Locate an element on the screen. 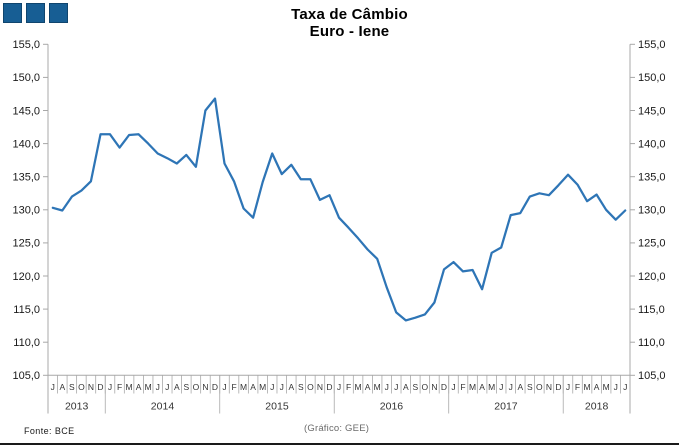 This screenshot has width=679, height=445. year-label: 2018 is located at coordinates (597, 407).